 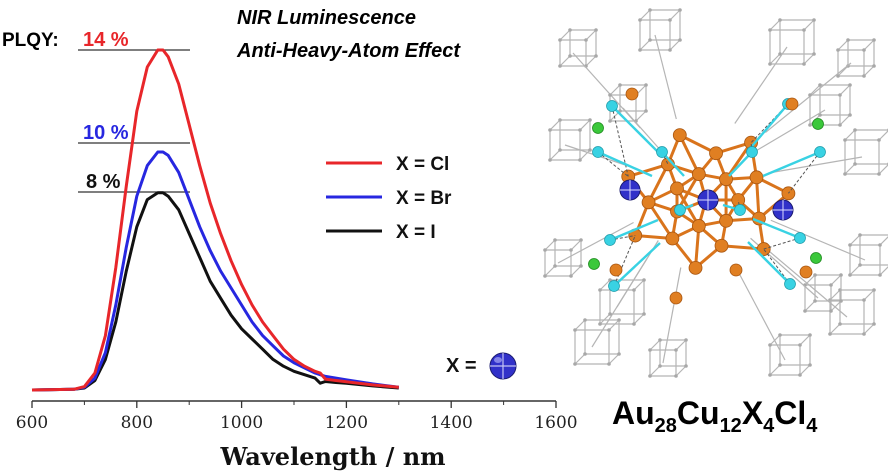 What do you see at coordinates (106, 40) in the screenshot?
I see `plqy-value-cl: 14 %` at bounding box center [106, 40].